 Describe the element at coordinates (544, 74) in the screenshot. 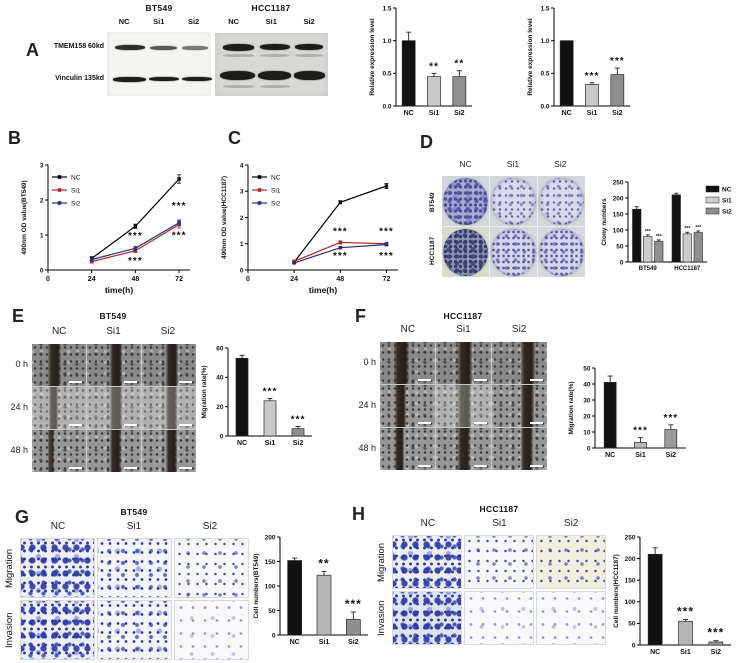

I see `svg-text: 0.5` at that location.